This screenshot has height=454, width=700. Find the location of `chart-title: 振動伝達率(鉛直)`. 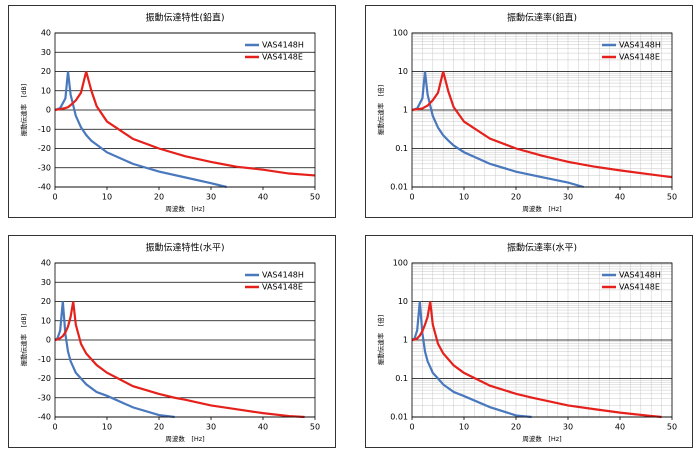

chart-title: 振動伝達率(鉛直) is located at coordinates (542, 18).